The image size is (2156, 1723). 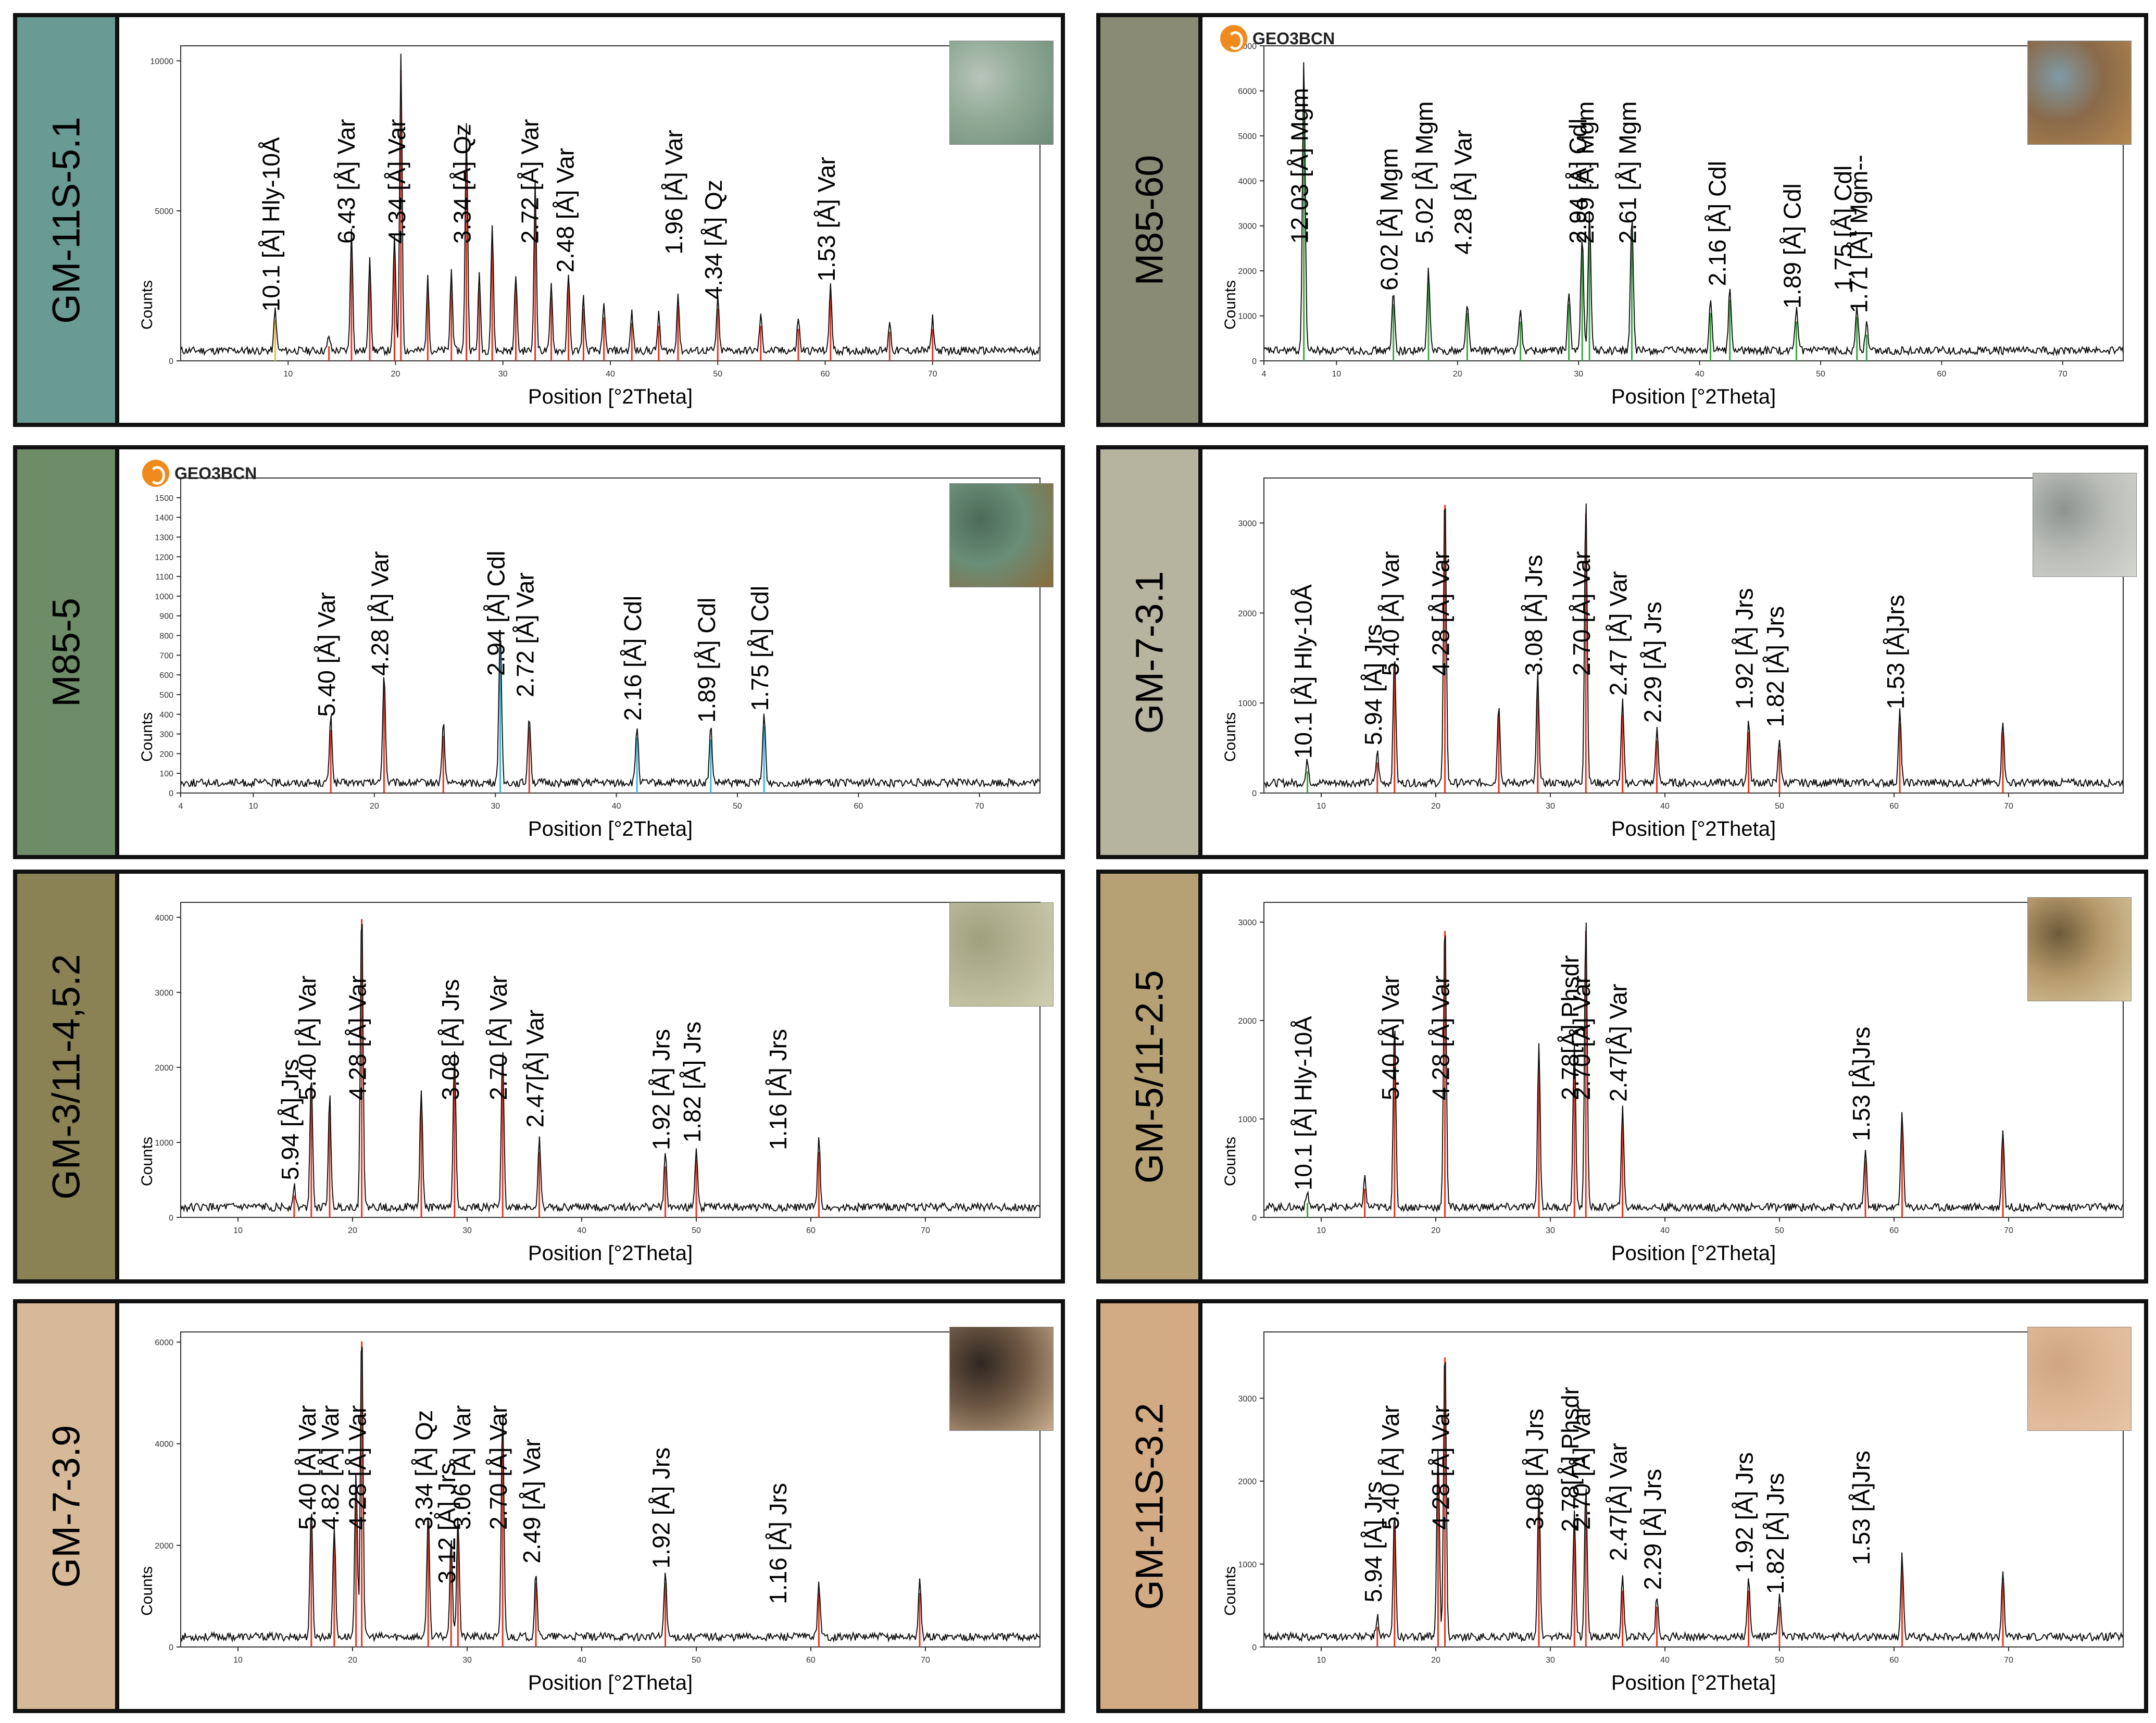 What do you see at coordinates (1149, 652) in the screenshot?
I see `sample-id: GM-7-3.1` at bounding box center [1149, 652].